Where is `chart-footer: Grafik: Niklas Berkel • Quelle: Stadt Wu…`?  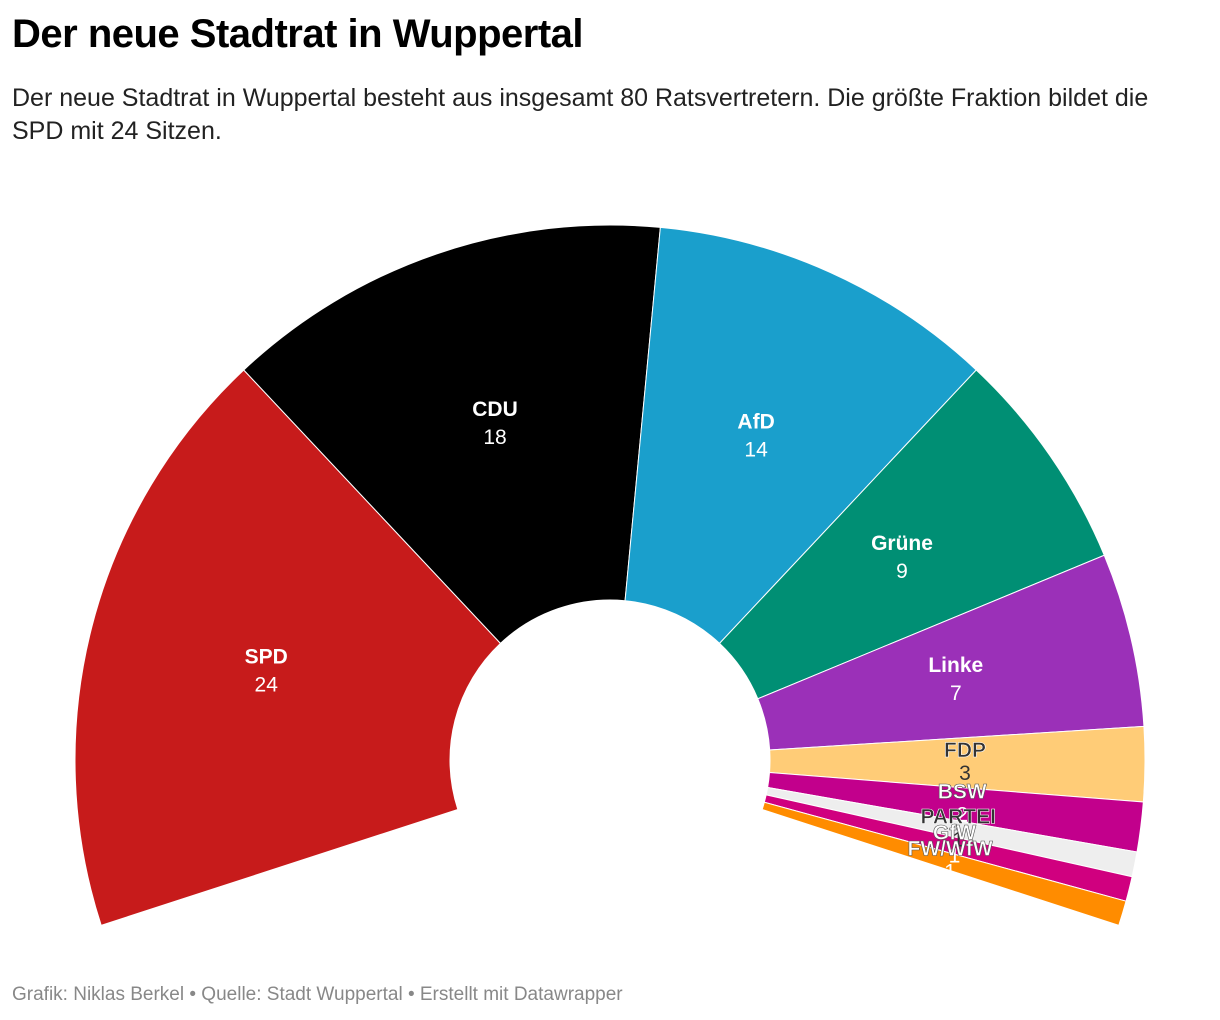
chart-footer: Grafik: Niklas Berkel • Quelle: Stadt Wu… is located at coordinates (317, 994).